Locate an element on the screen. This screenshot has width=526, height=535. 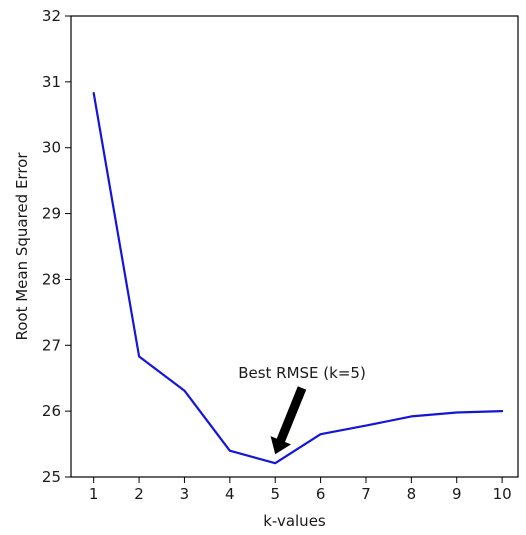
y-tick-label: 28 is located at coordinates (51, 279).